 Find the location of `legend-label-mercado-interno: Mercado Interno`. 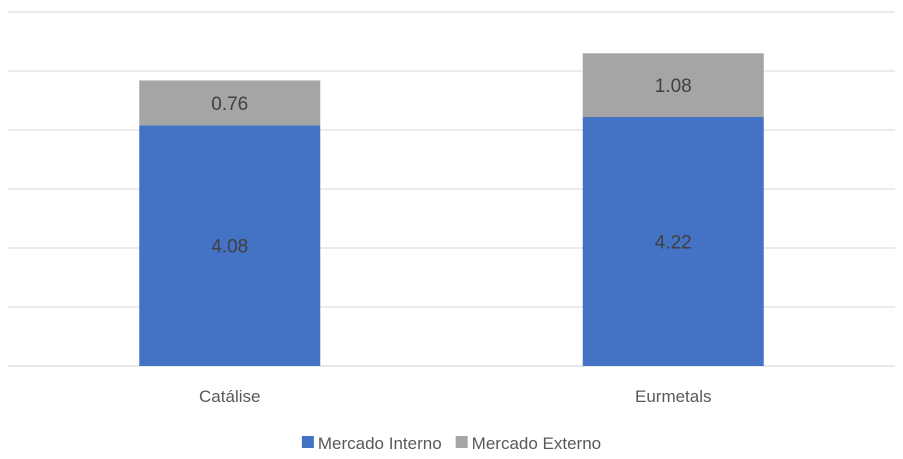

legend-label-mercado-interno: Mercado Interno is located at coordinates (380, 443).